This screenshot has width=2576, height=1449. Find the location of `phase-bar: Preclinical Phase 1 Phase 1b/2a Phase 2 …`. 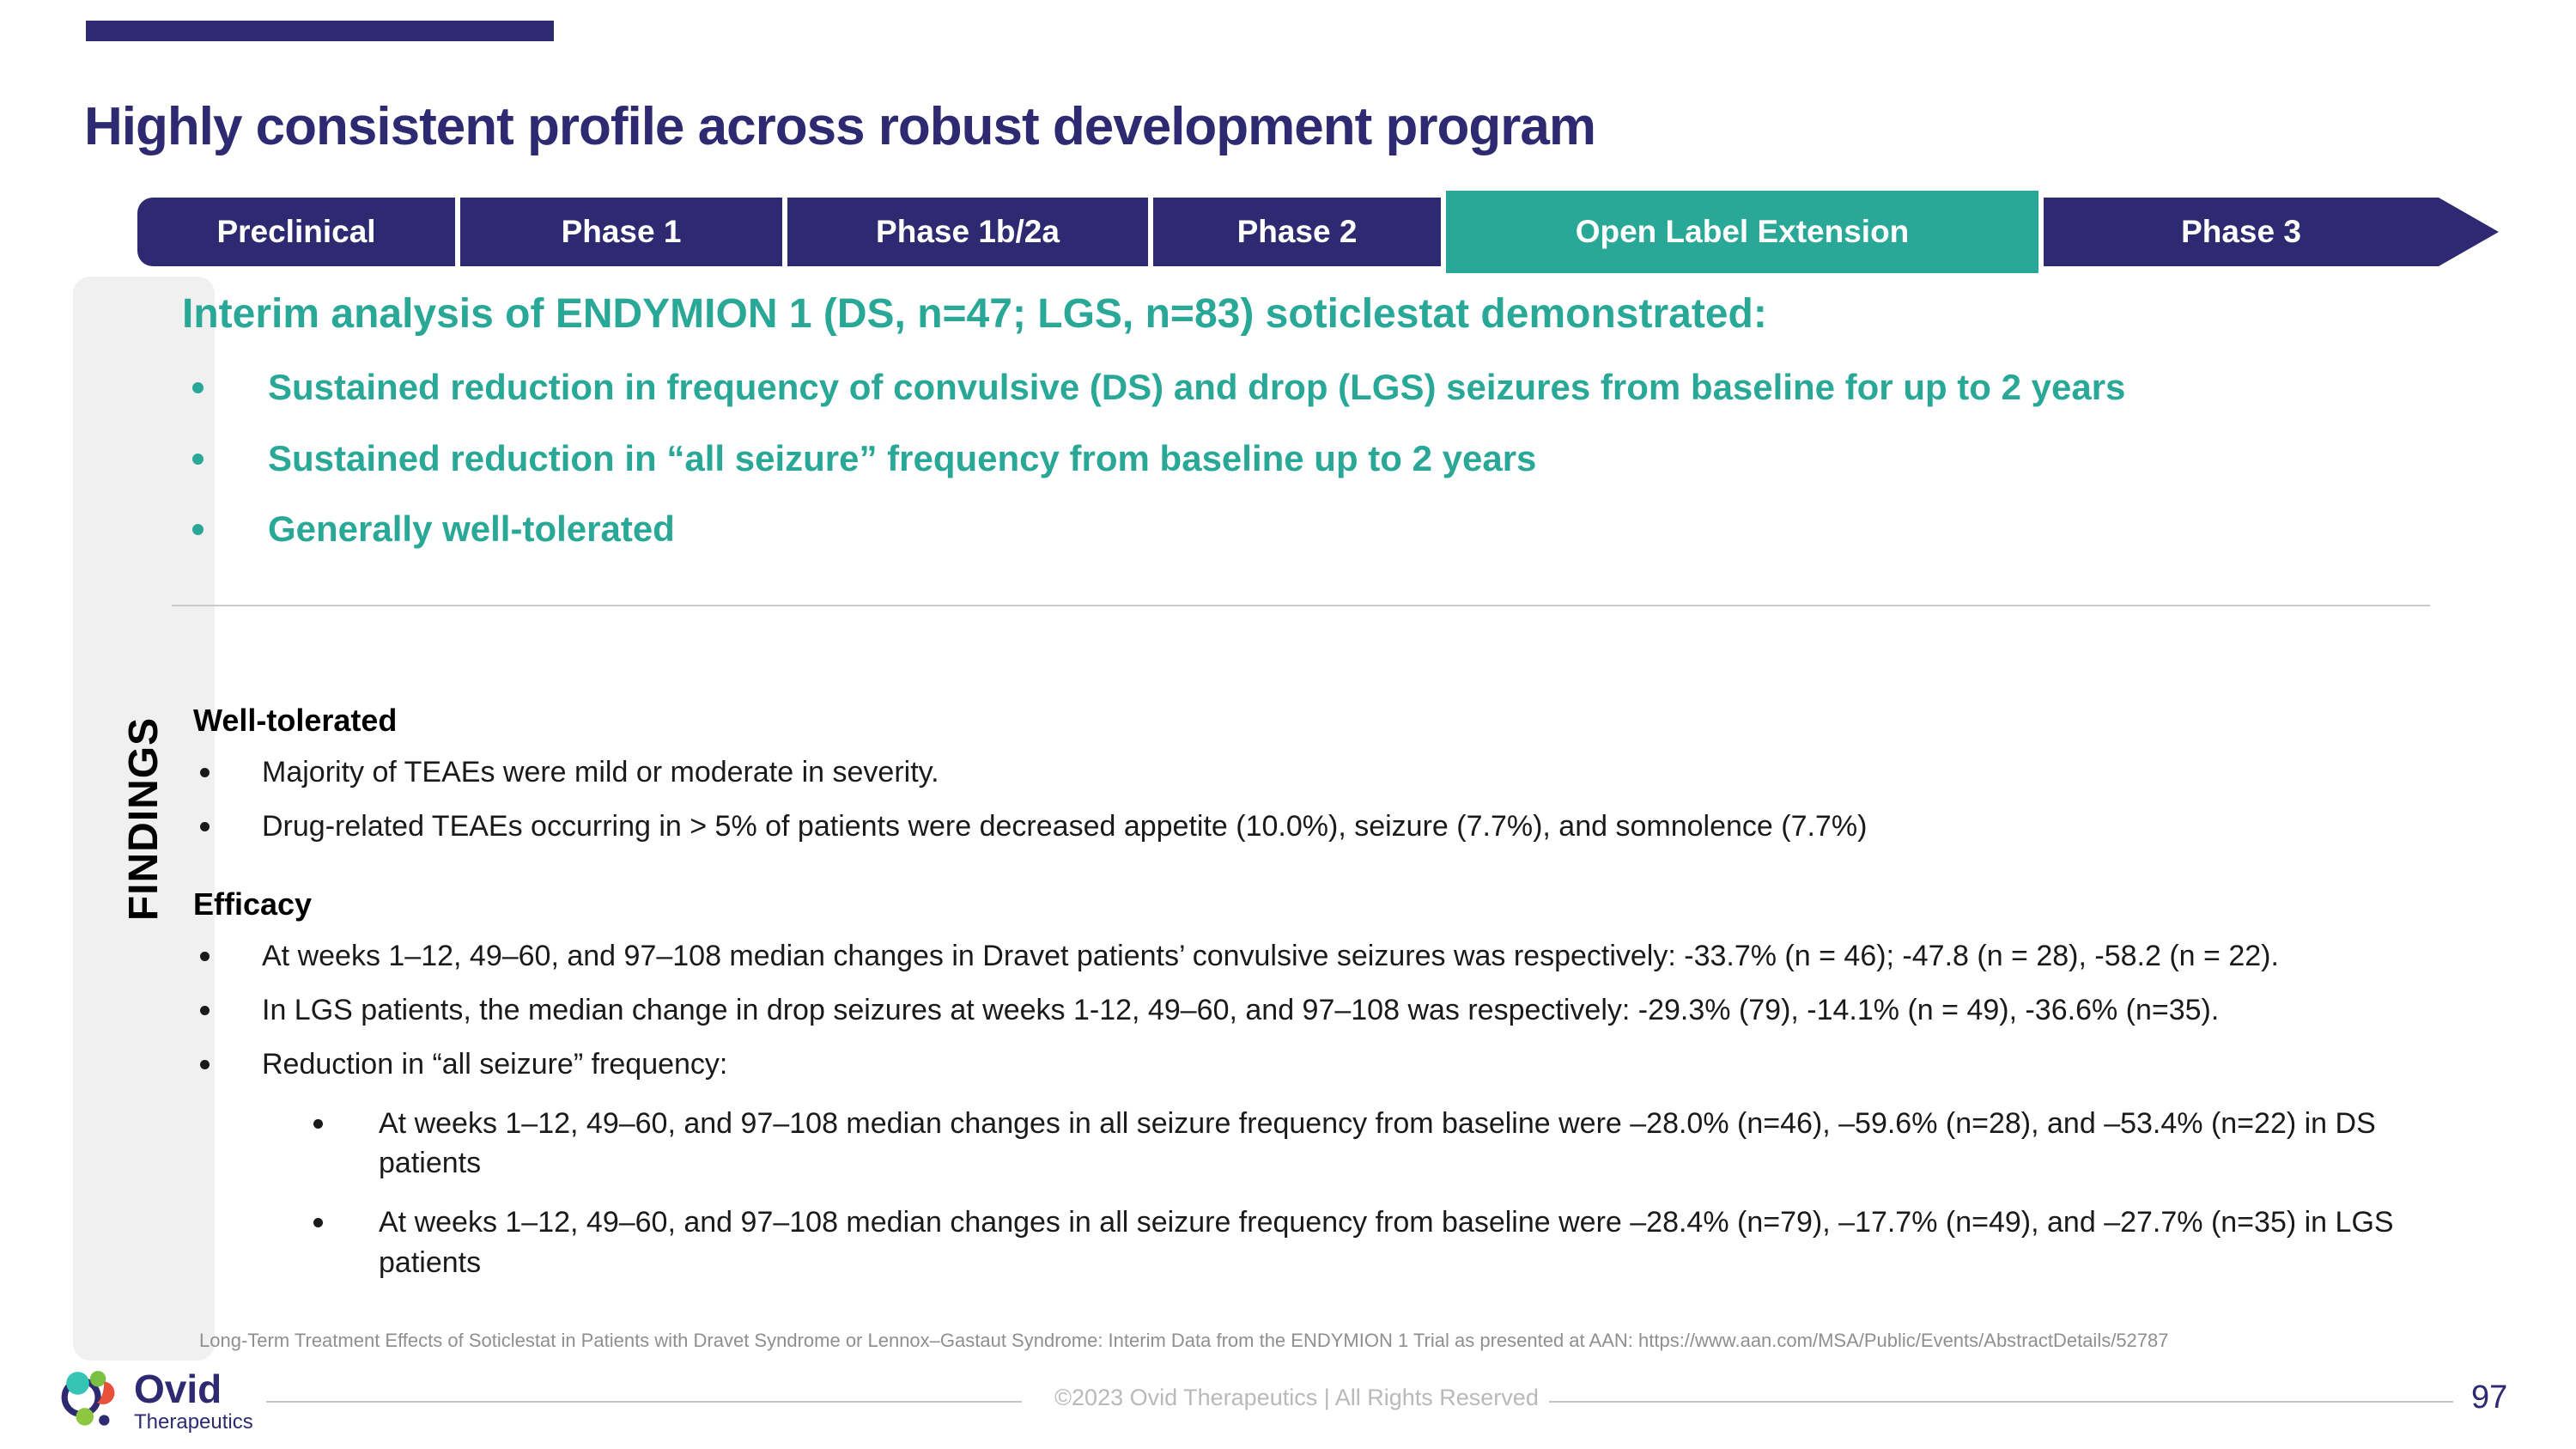

phase-bar: Preclinical Phase 1 Phase 1b/2a Phase 2 … is located at coordinates (1318, 232).